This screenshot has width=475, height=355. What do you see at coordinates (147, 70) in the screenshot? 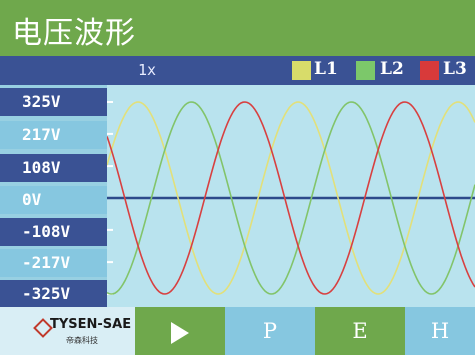
I see `zoom-label: 1x` at bounding box center [147, 70].